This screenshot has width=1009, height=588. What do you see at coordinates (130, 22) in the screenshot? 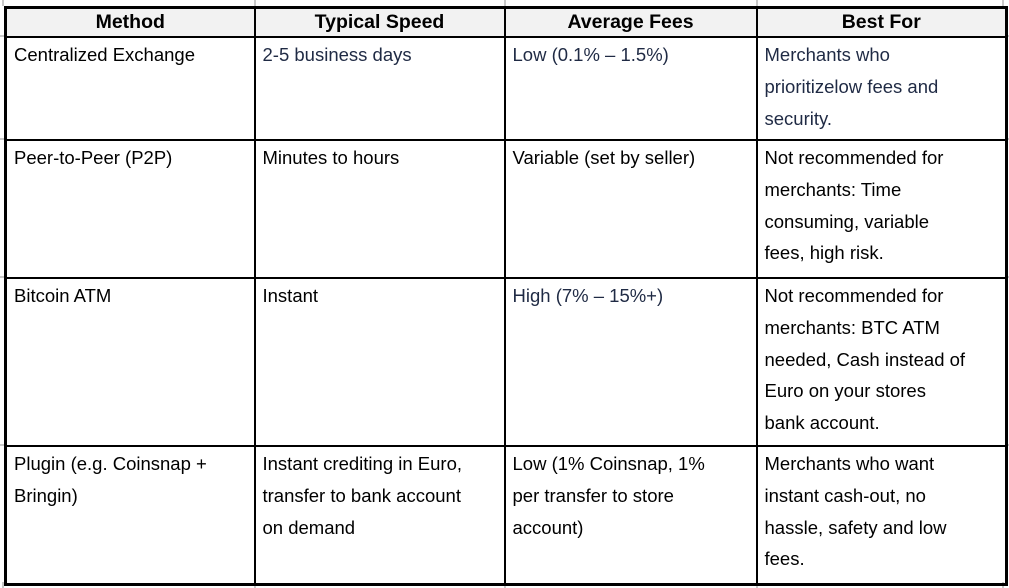
I see `column-header-method: Method` at bounding box center [130, 22].